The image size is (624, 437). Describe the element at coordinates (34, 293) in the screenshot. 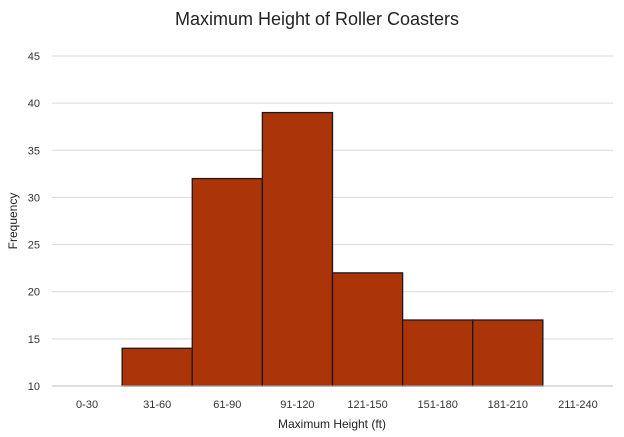

I see `y-tick-label: 20` at that location.